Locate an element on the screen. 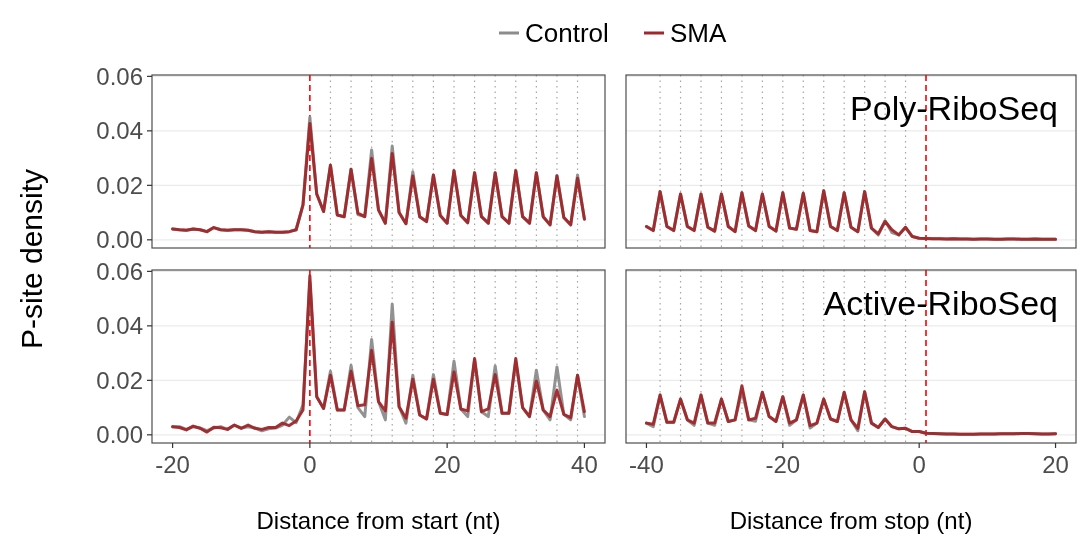 Image resolution: width=1078 pixels, height=545 pixels. x-tick-label: -40 is located at coordinates (646, 464).